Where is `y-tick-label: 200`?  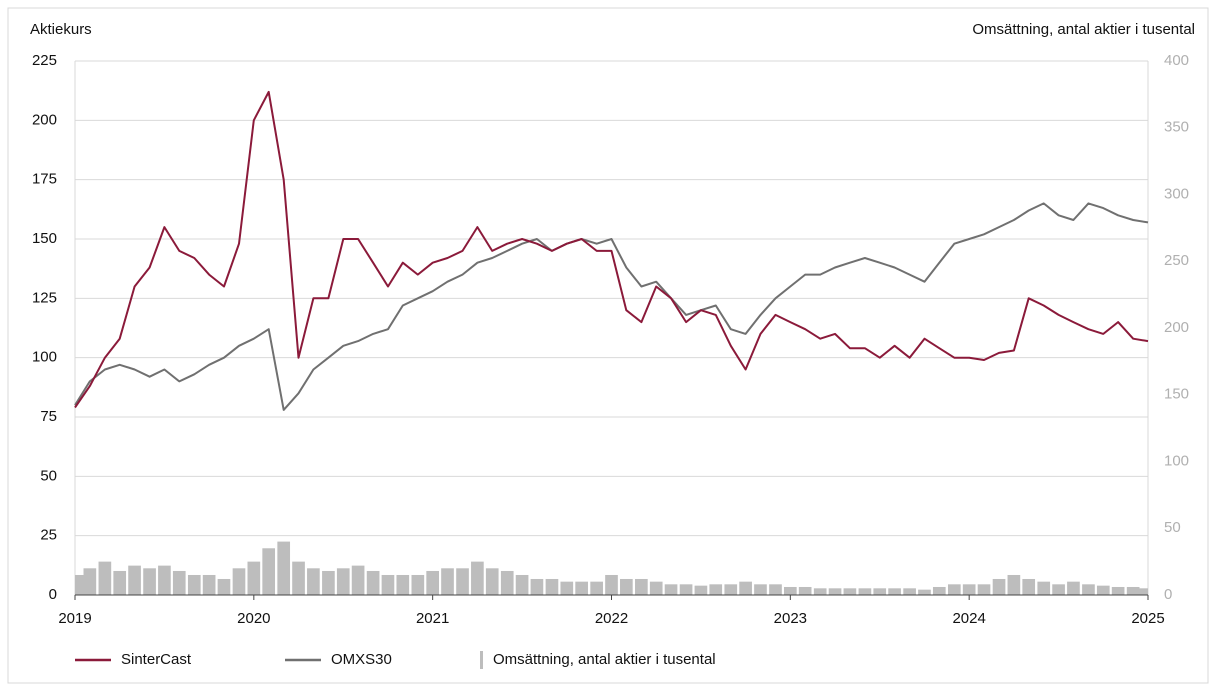 y-tick-label: 200 is located at coordinates (44, 119).